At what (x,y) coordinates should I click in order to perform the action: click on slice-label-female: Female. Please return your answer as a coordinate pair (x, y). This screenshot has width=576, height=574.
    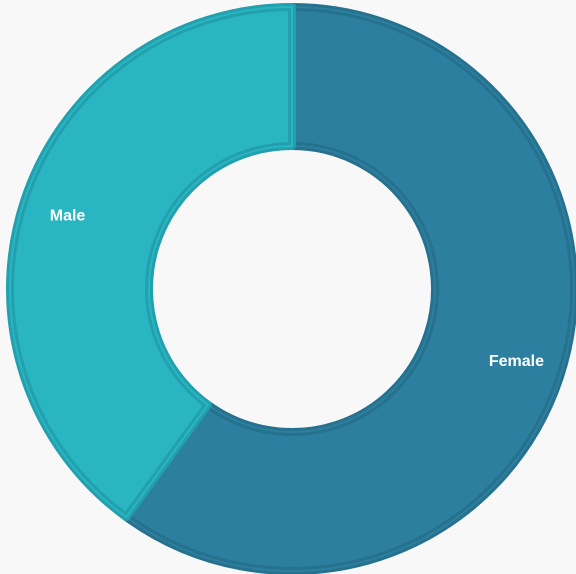
    Looking at the image, I should click on (516, 361).